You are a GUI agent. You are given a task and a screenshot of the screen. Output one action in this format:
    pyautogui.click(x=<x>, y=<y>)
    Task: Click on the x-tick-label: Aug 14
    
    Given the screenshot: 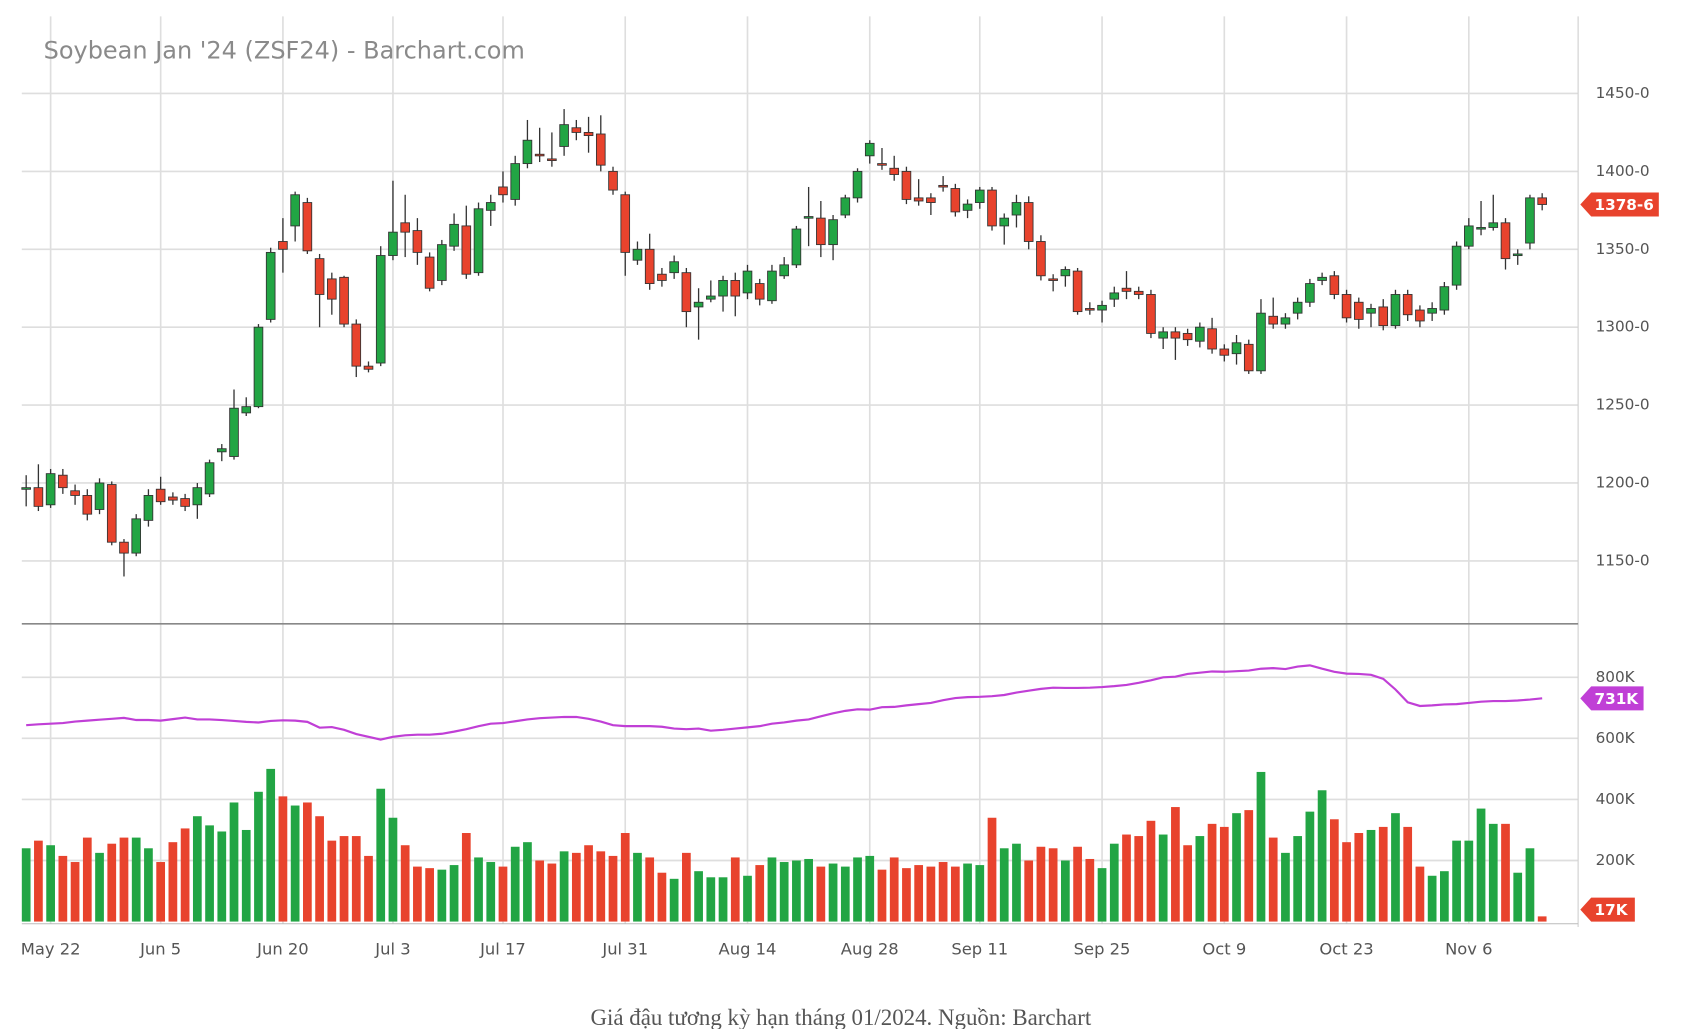 What is the action you would take?
    pyautogui.click(x=748, y=948)
    